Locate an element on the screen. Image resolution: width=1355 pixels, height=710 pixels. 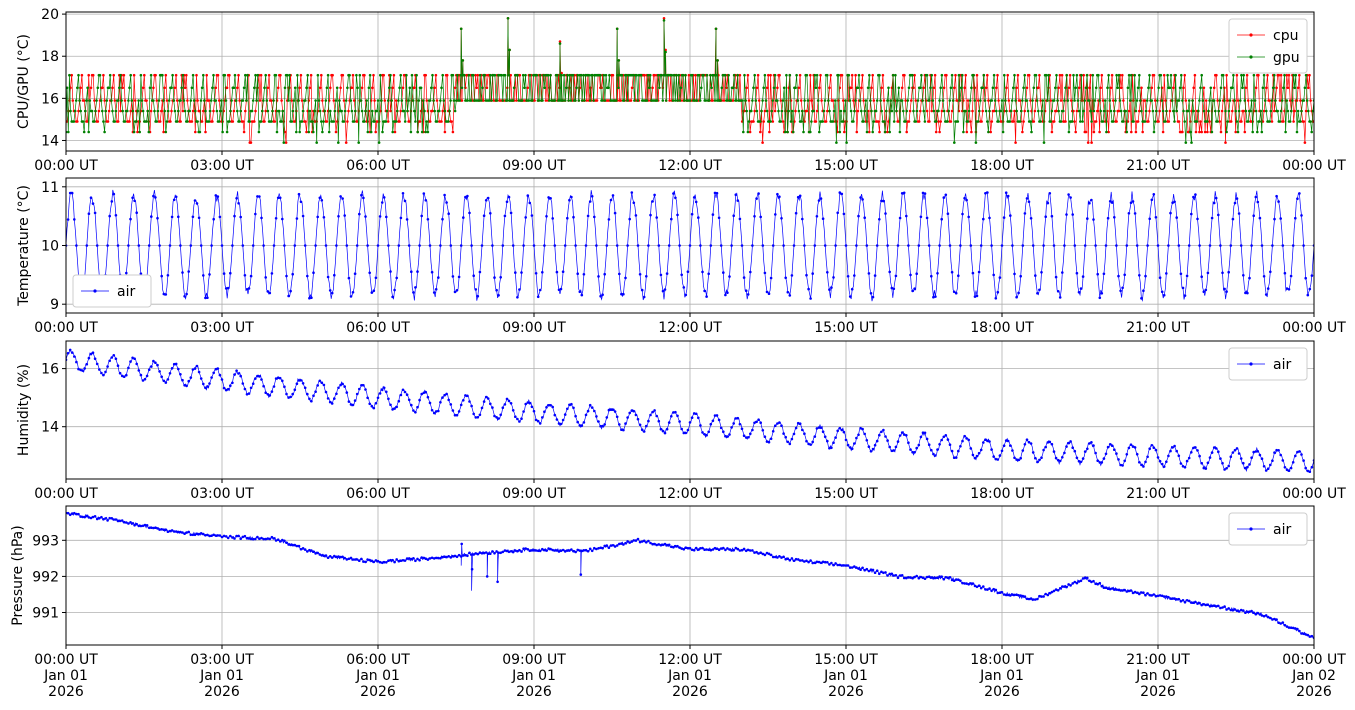
x-tick-label: 00:00 UT Jan 02 2026 is located at coordinates (1314, 676).